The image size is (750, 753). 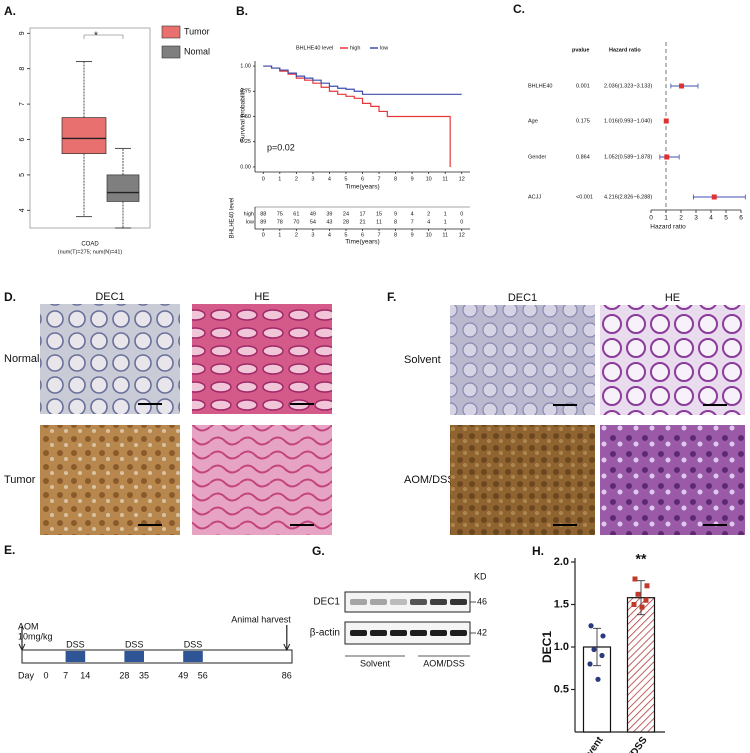 I want to click on row-label: Age, so click(x=533, y=121).